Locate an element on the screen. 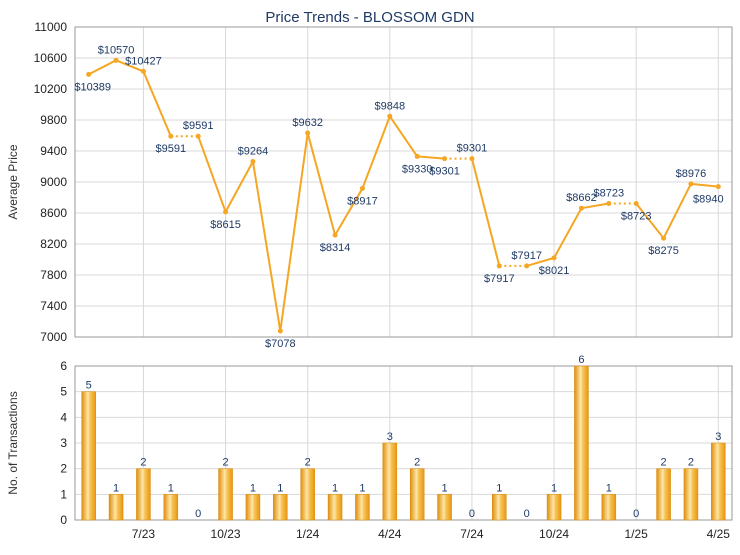  price-y-tick-label: 9400 is located at coordinates (53, 151).